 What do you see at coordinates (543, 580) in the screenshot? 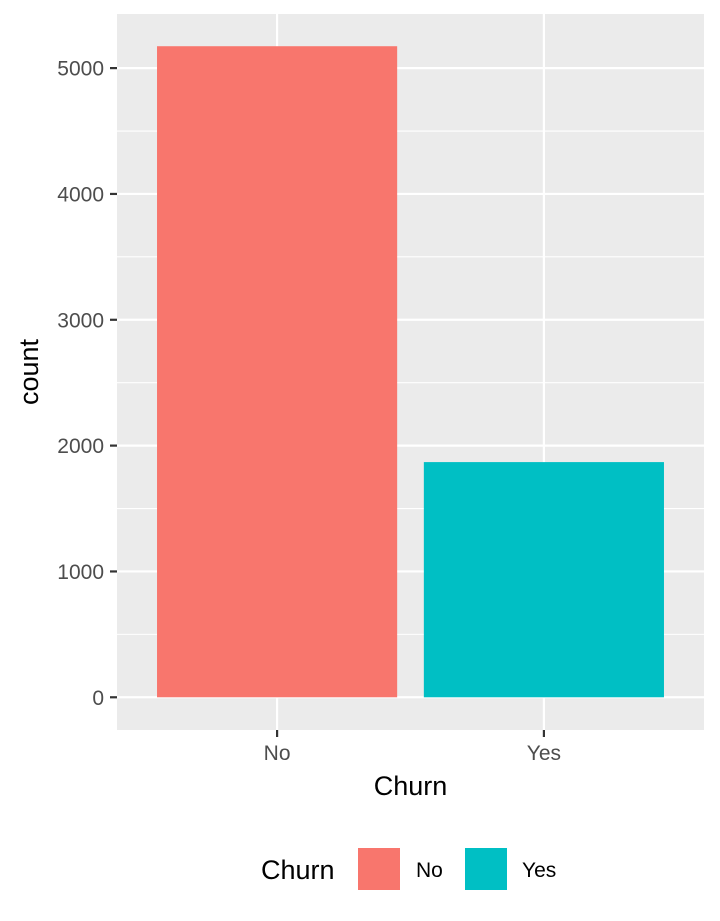
I see `bar-yes` at bounding box center [543, 580].